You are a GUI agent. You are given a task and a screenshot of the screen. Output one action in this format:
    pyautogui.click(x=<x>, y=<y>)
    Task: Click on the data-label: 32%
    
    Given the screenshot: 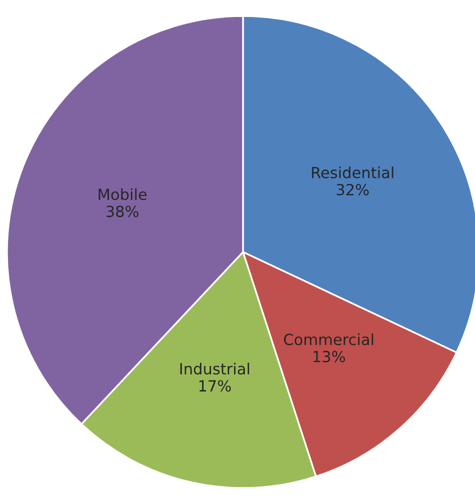 What is the action you would take?
    pyautogui.click(x=352, y=190)
    